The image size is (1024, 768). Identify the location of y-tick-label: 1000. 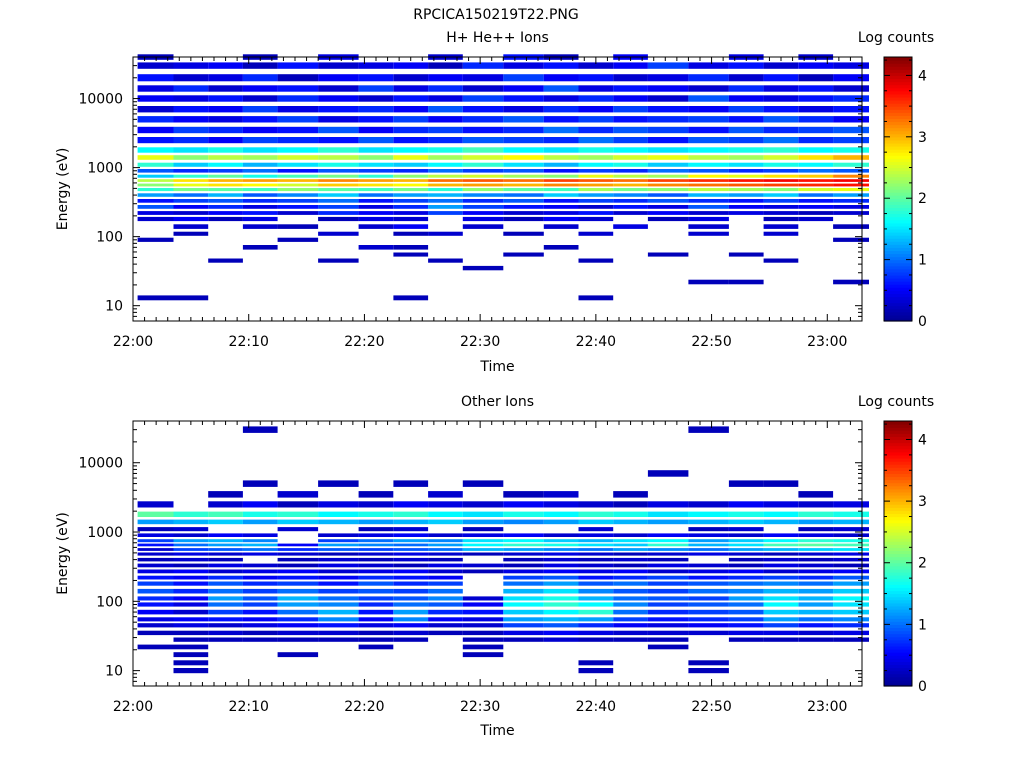
(105, 533).